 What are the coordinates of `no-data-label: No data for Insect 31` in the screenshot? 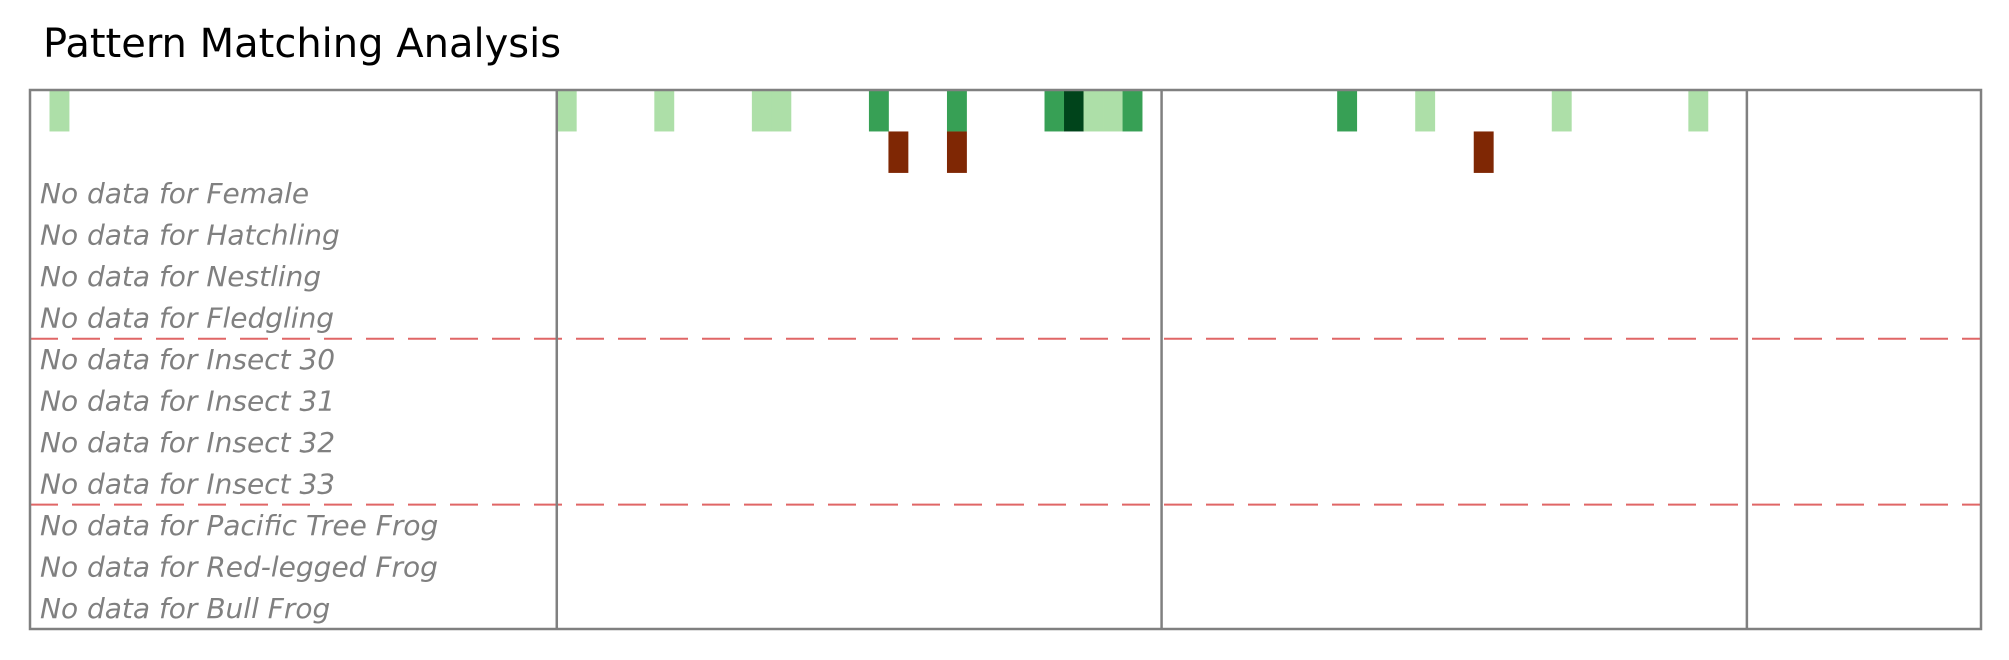 It's located at (187, 400).